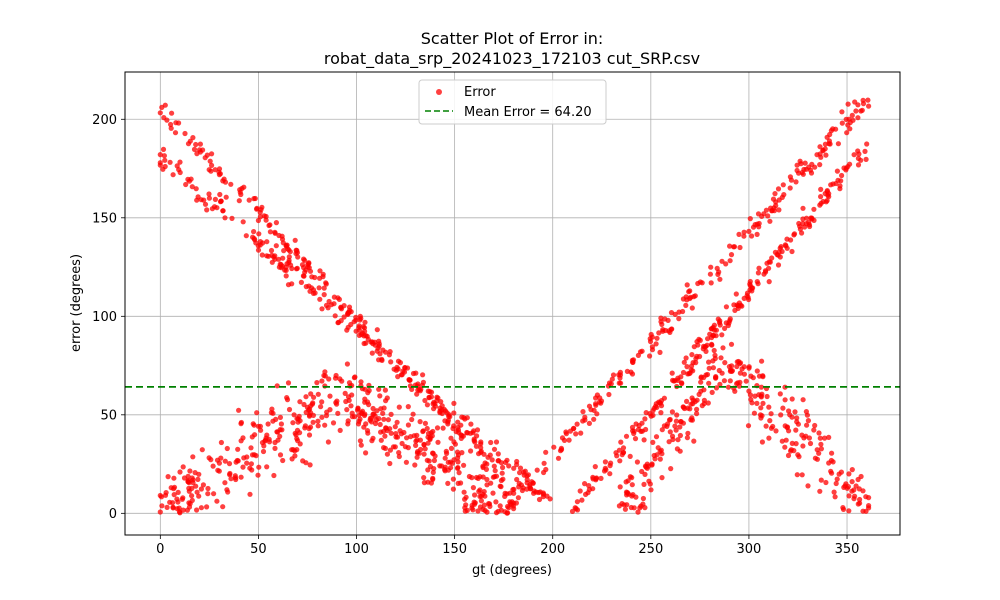 Image resolution: width=1000 pixels, height=600 pixels. What do you see at coordinates (847, 549) in the screenshot?
I see `x-tick-label: 350` at bounding box center [847, 549].